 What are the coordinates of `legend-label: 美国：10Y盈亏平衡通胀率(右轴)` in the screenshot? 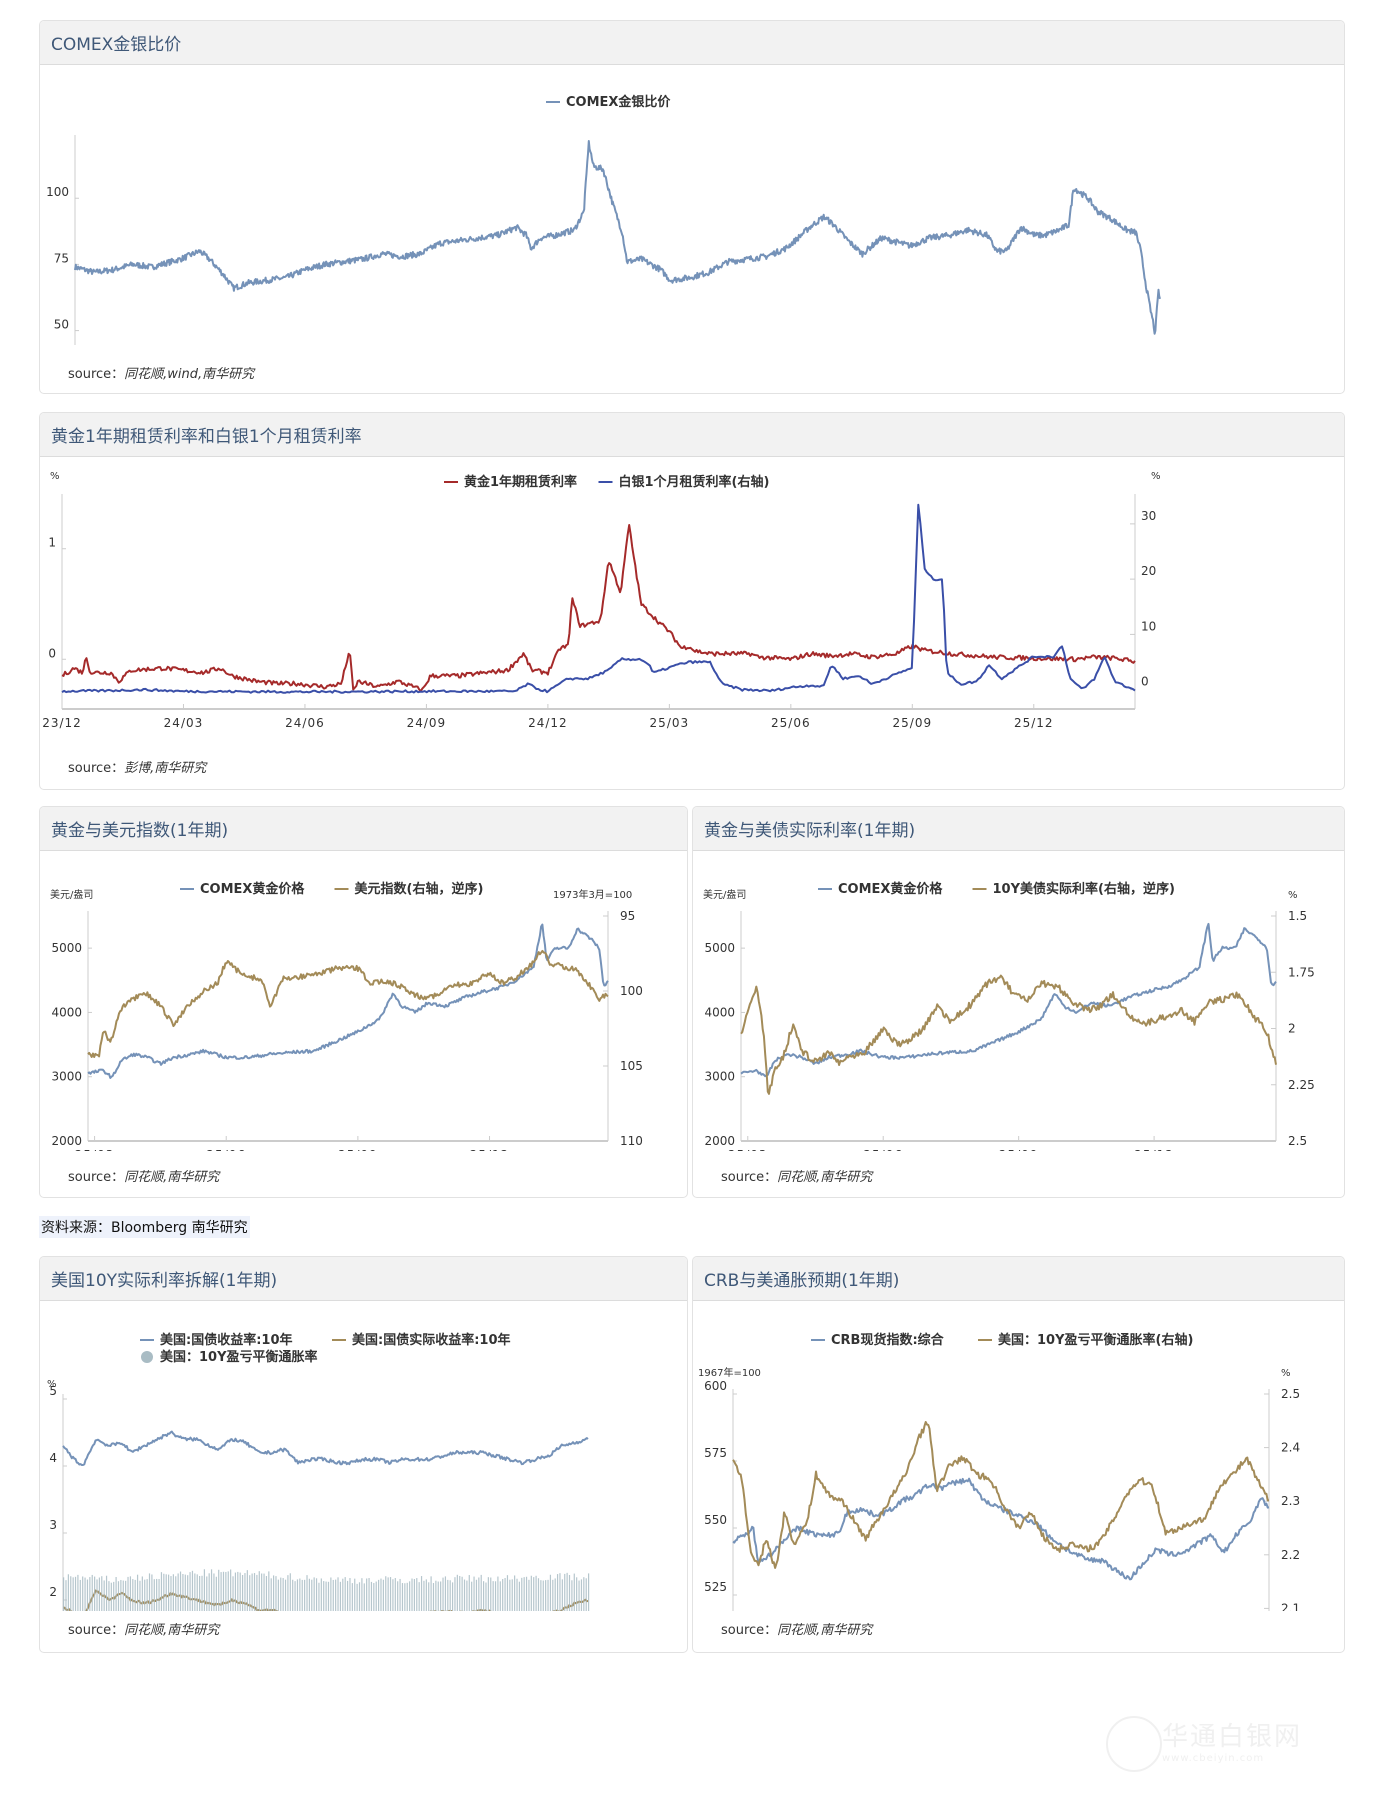 It's located at (1095, 1340).